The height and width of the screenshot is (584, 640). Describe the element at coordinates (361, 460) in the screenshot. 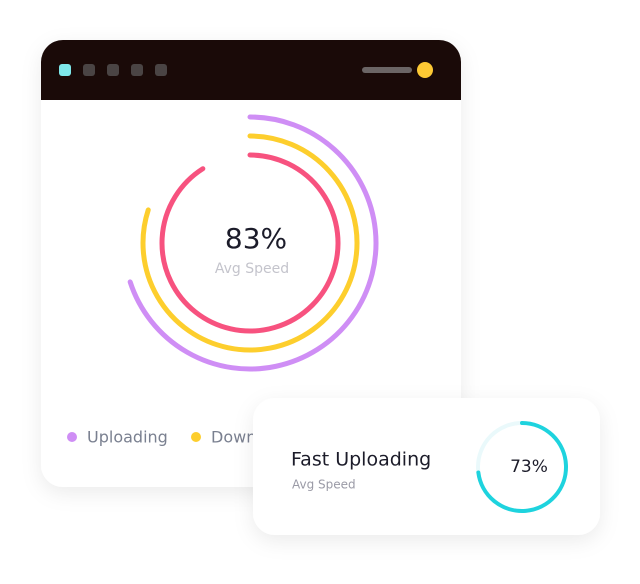

I see `card-title: Fast Uploading` at that location.